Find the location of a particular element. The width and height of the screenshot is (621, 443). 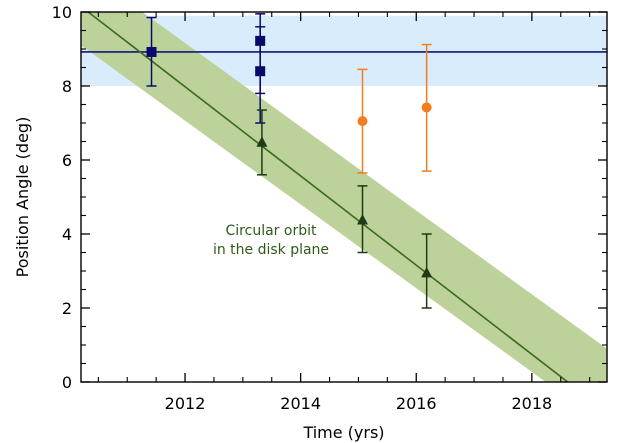

annotation-line-2: in the disk plane is located at coordinates (271, 250).